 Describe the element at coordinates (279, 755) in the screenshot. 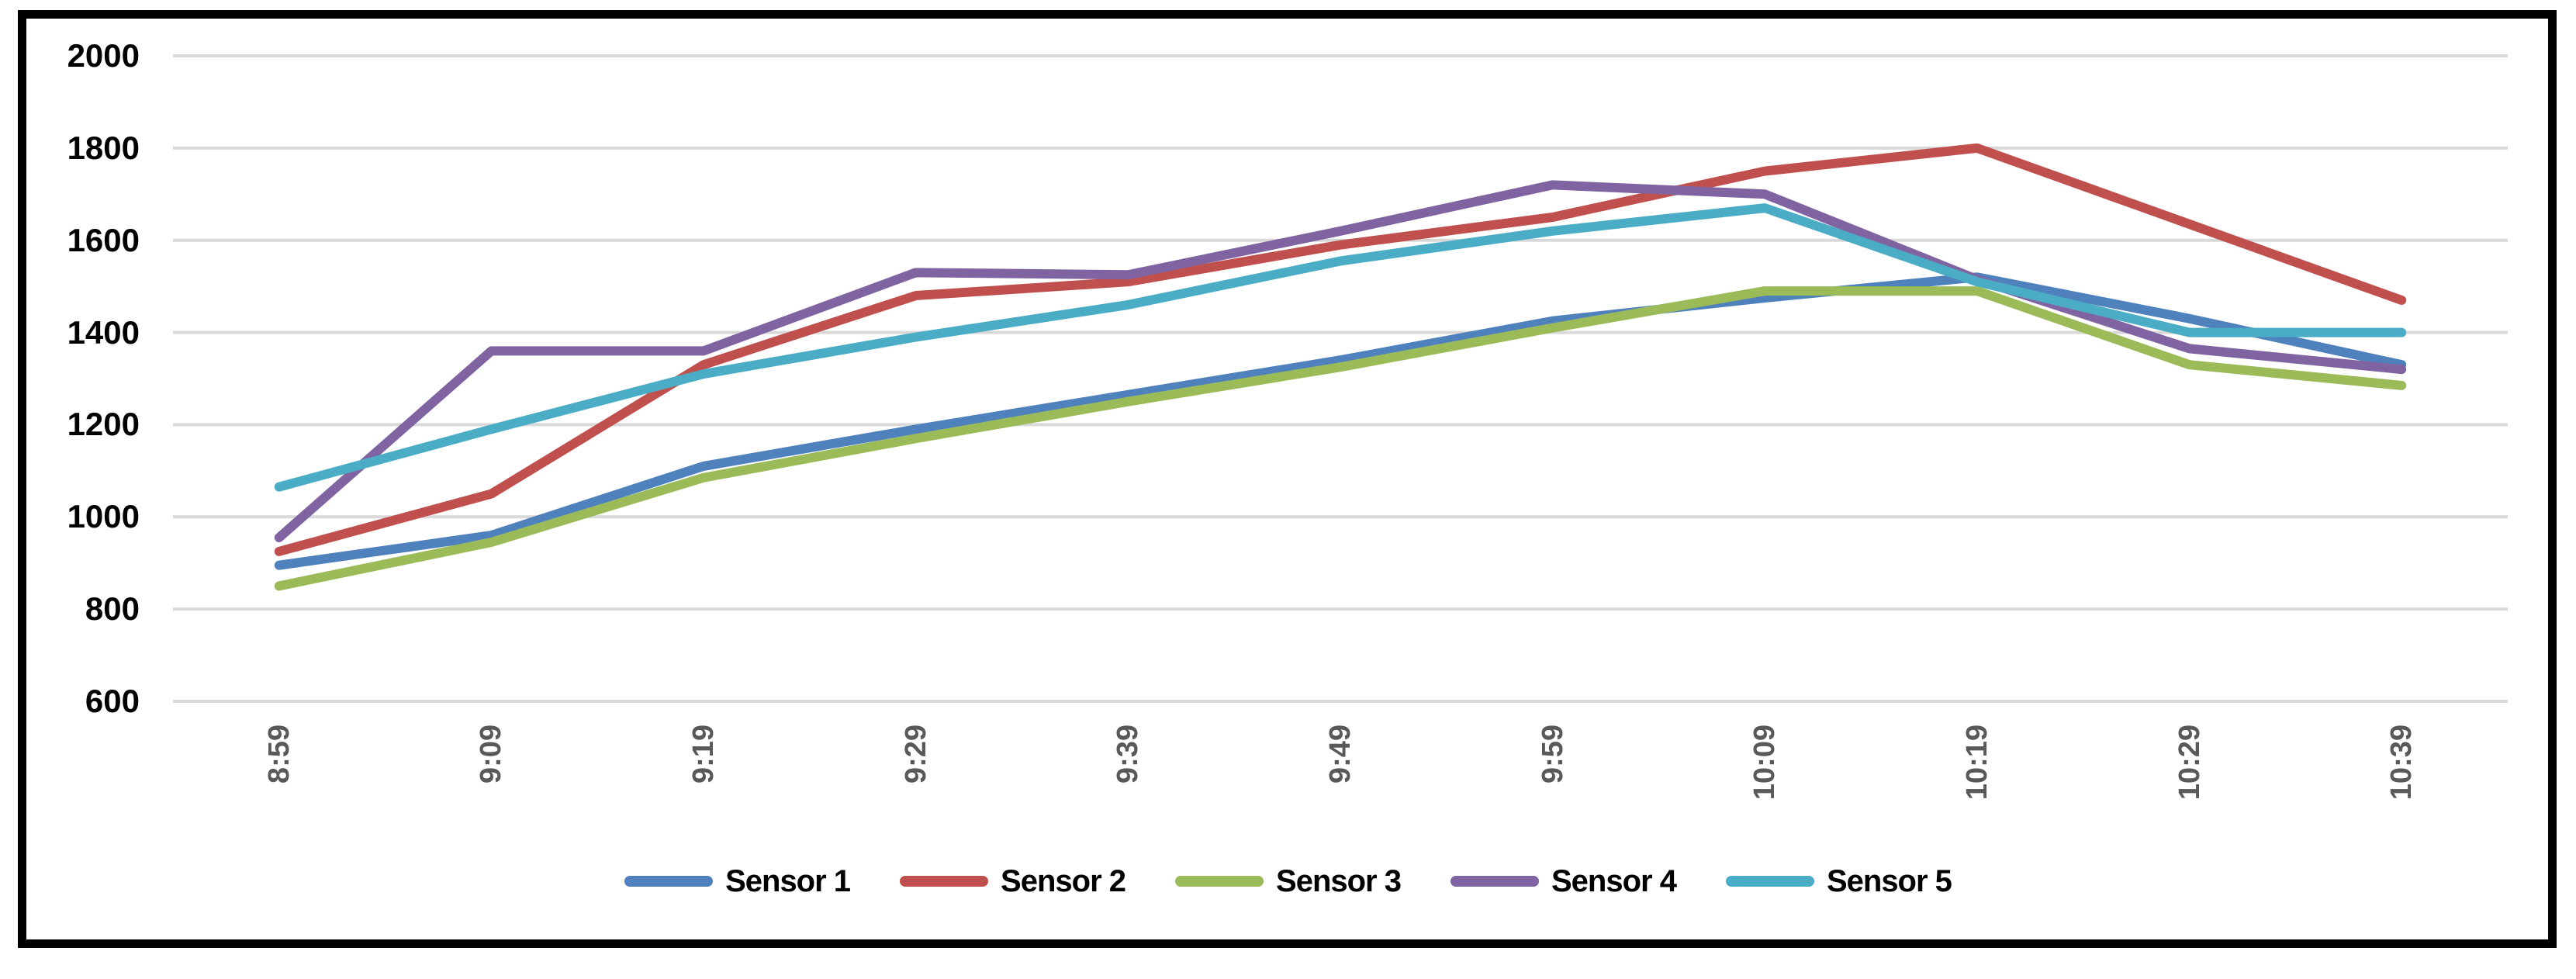

I see `x-axis-label: 8:59` at that location.